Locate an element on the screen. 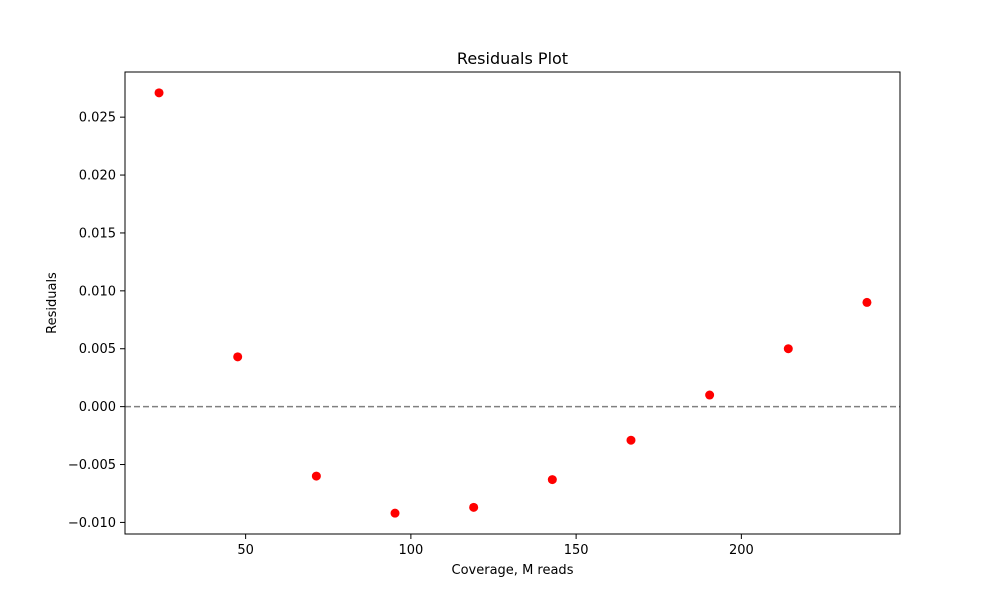  y-tick-label: 0.000 is located at coordinates (97, 407).